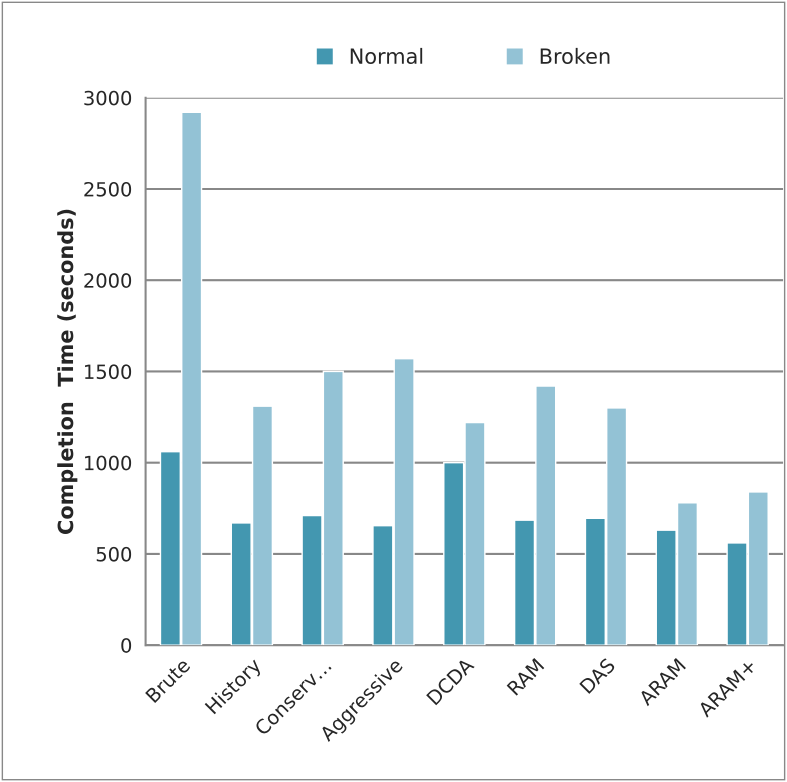 The width and height of the screenshot is (787, 782). What do you see at coordinates (108, 98) in the screenshot?
I see `y-tick-label: 3000` at bounding box center [108, 98].